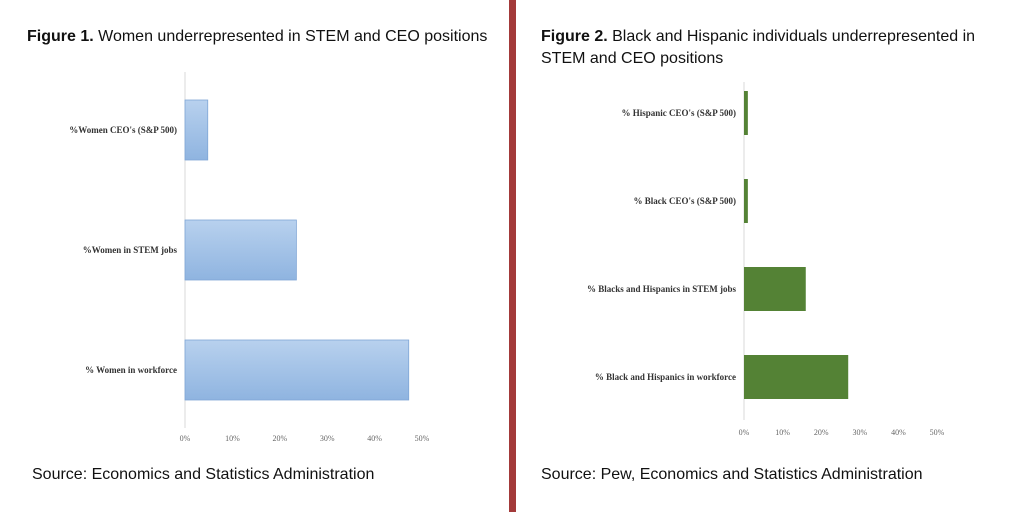  What do you see at coordinates (574, 36) in the screenshot?
I see `figure2-caption-bold: Figure 2.` at bounding box center [574, 36].